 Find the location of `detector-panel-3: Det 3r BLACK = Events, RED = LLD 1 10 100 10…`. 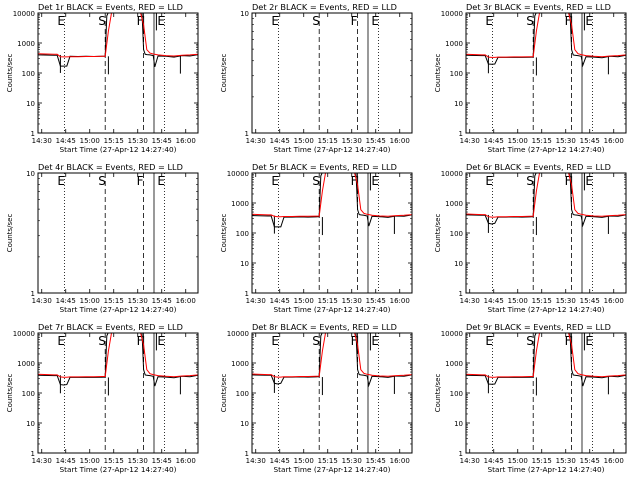

detector-panel-3: Det 3r BLACK = Events, RED = LLD 1 10 100 10… is located at coordinates (530, 78).